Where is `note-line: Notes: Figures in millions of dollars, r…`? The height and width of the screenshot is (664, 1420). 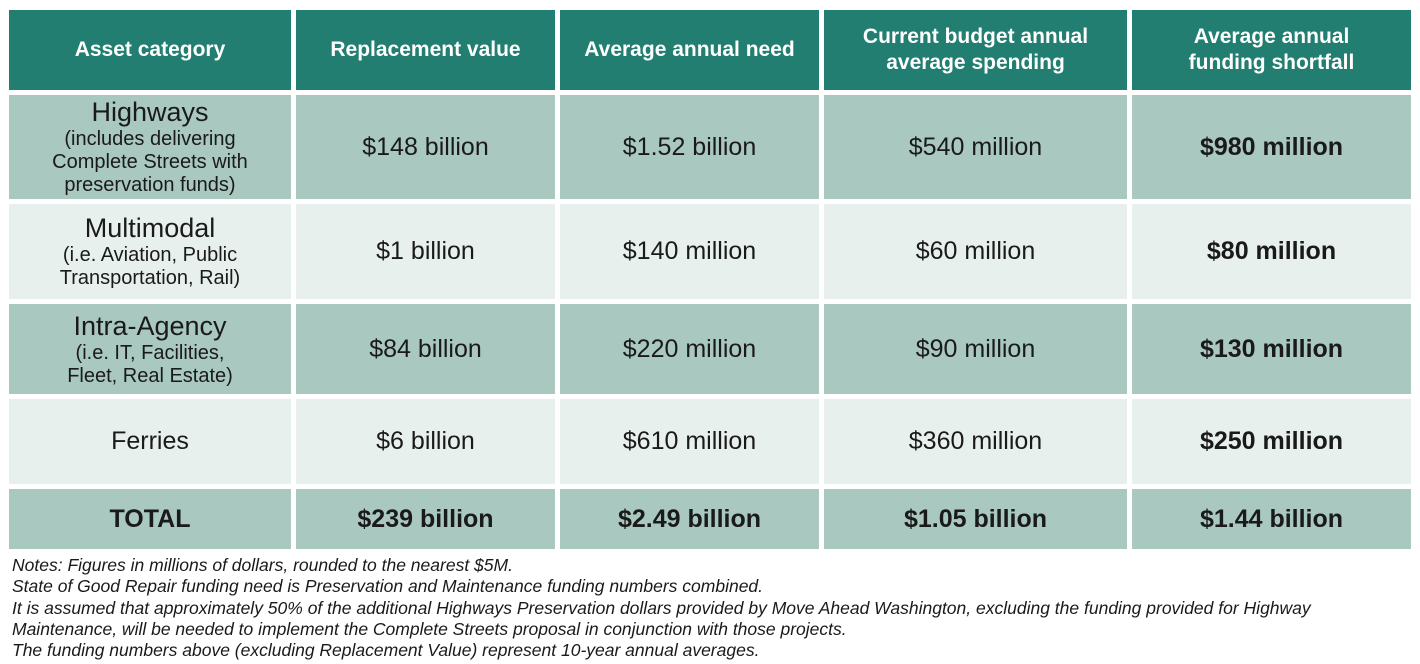
note-line: Notes: Figures in millions of dollars, r… is located at coordinates (262, 565).